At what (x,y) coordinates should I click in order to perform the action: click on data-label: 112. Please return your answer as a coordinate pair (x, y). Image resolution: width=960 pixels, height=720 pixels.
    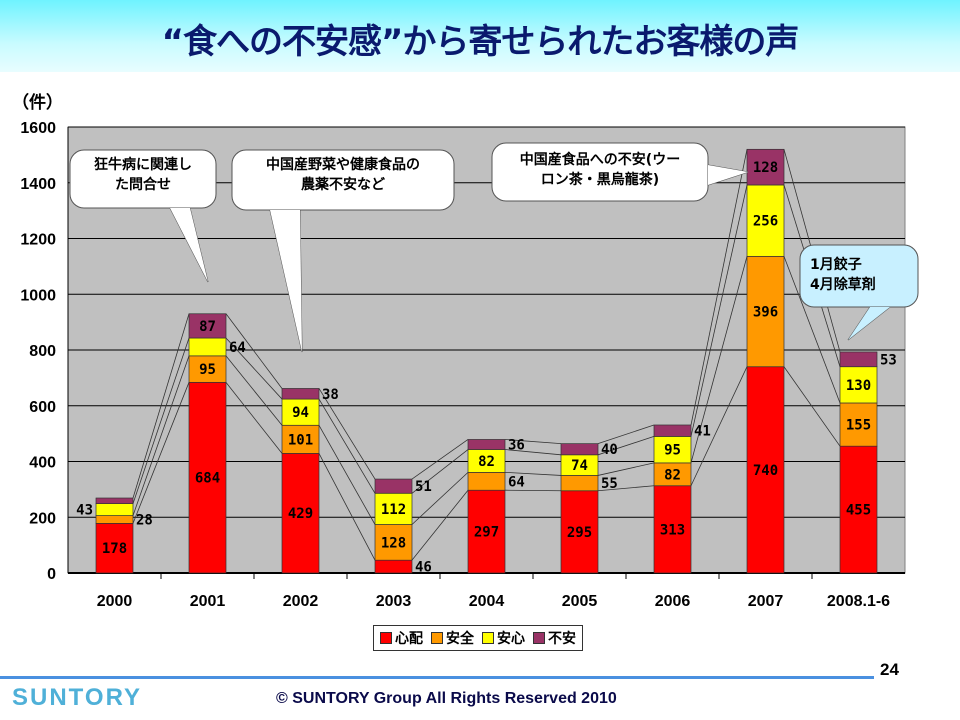
    Looking at the image, I should click on (393, 510).